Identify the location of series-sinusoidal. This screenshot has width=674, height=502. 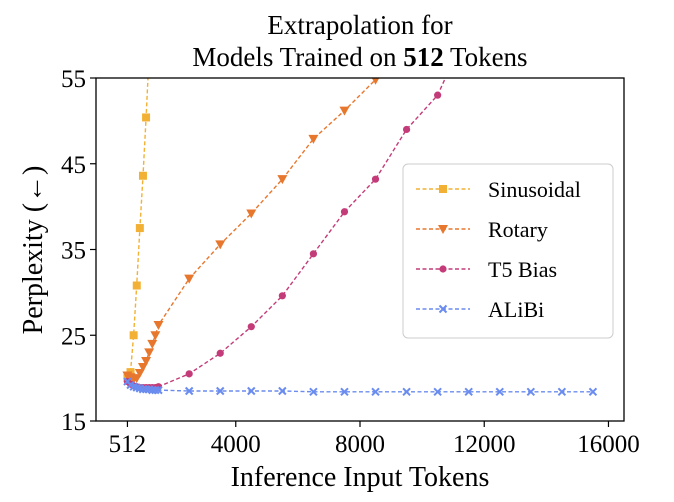
(138, 215).